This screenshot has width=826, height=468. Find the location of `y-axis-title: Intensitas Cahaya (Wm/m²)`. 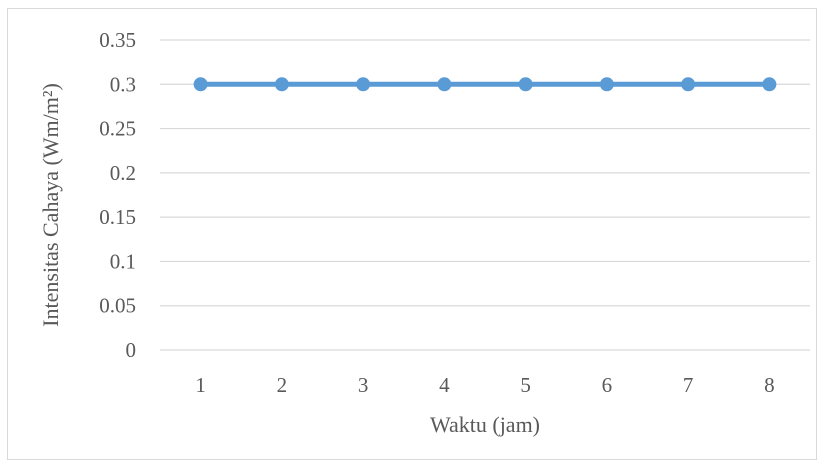

y-axis-title: Intensitas Cahaya (Wm/m²) is located at coordinates (50, 205).